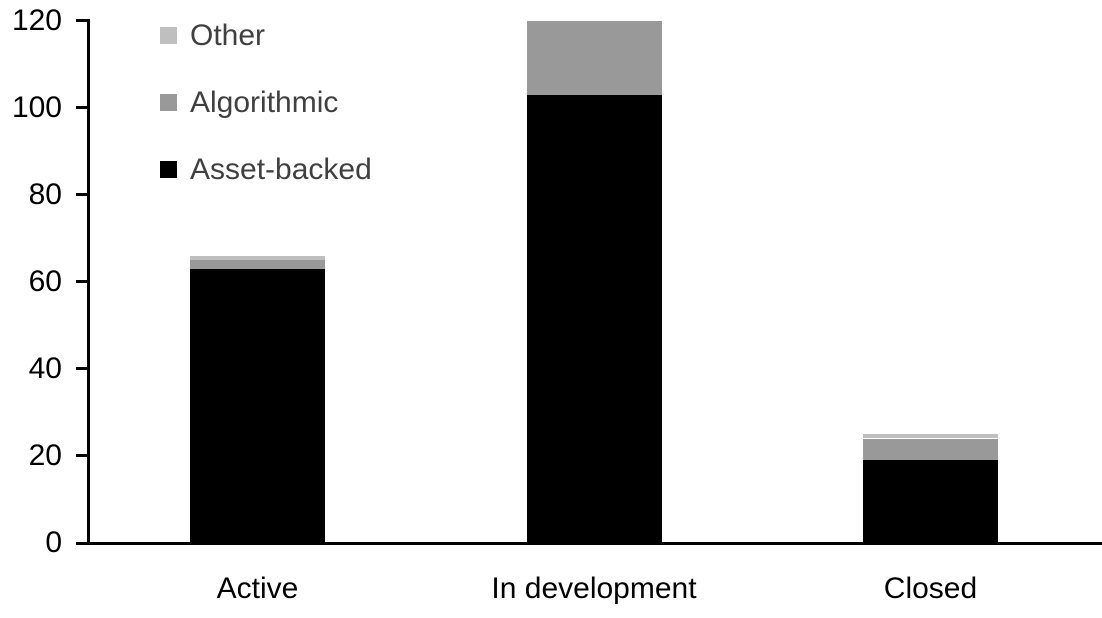 Image resolution: width=1102 pixels, height=618 pixels. I want to click on legend-item: Algorithmic, so click(266, 102).